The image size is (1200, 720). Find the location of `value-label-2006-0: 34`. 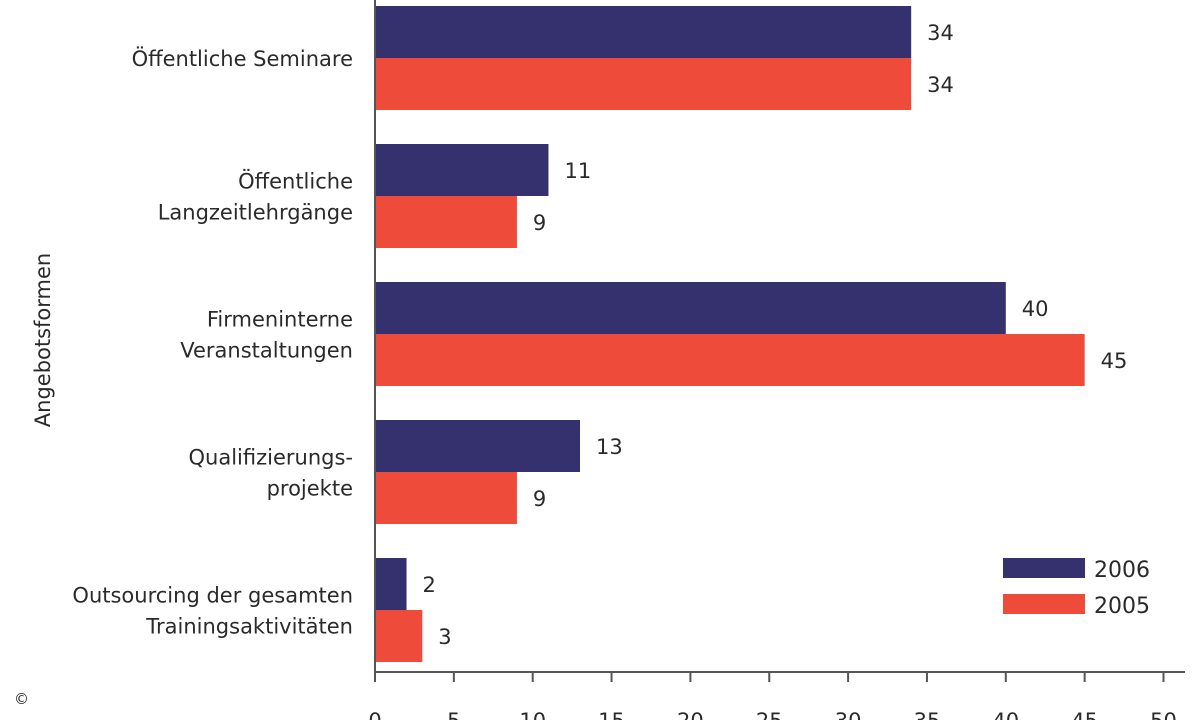

value-label-2006-0: 34 is located at coordinates (940, 33).